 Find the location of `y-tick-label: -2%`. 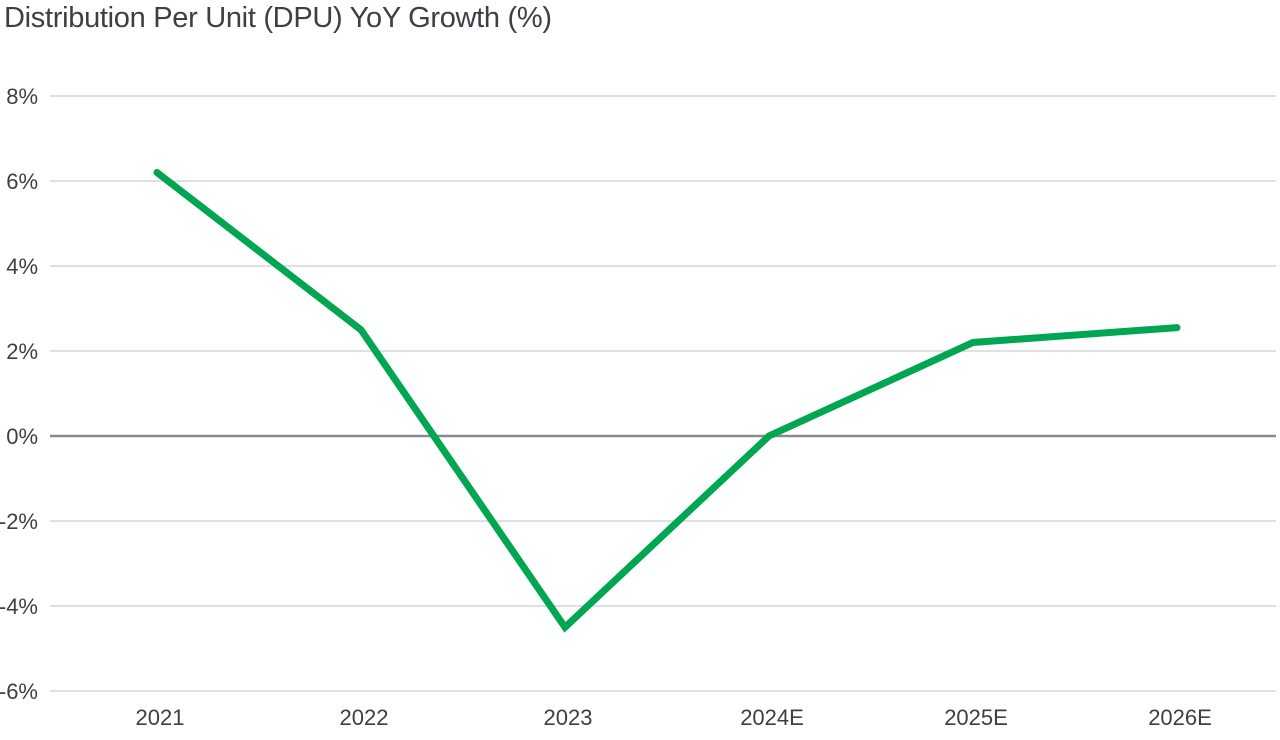

y-tick-label: -2% is located at coordinates (19, 521).